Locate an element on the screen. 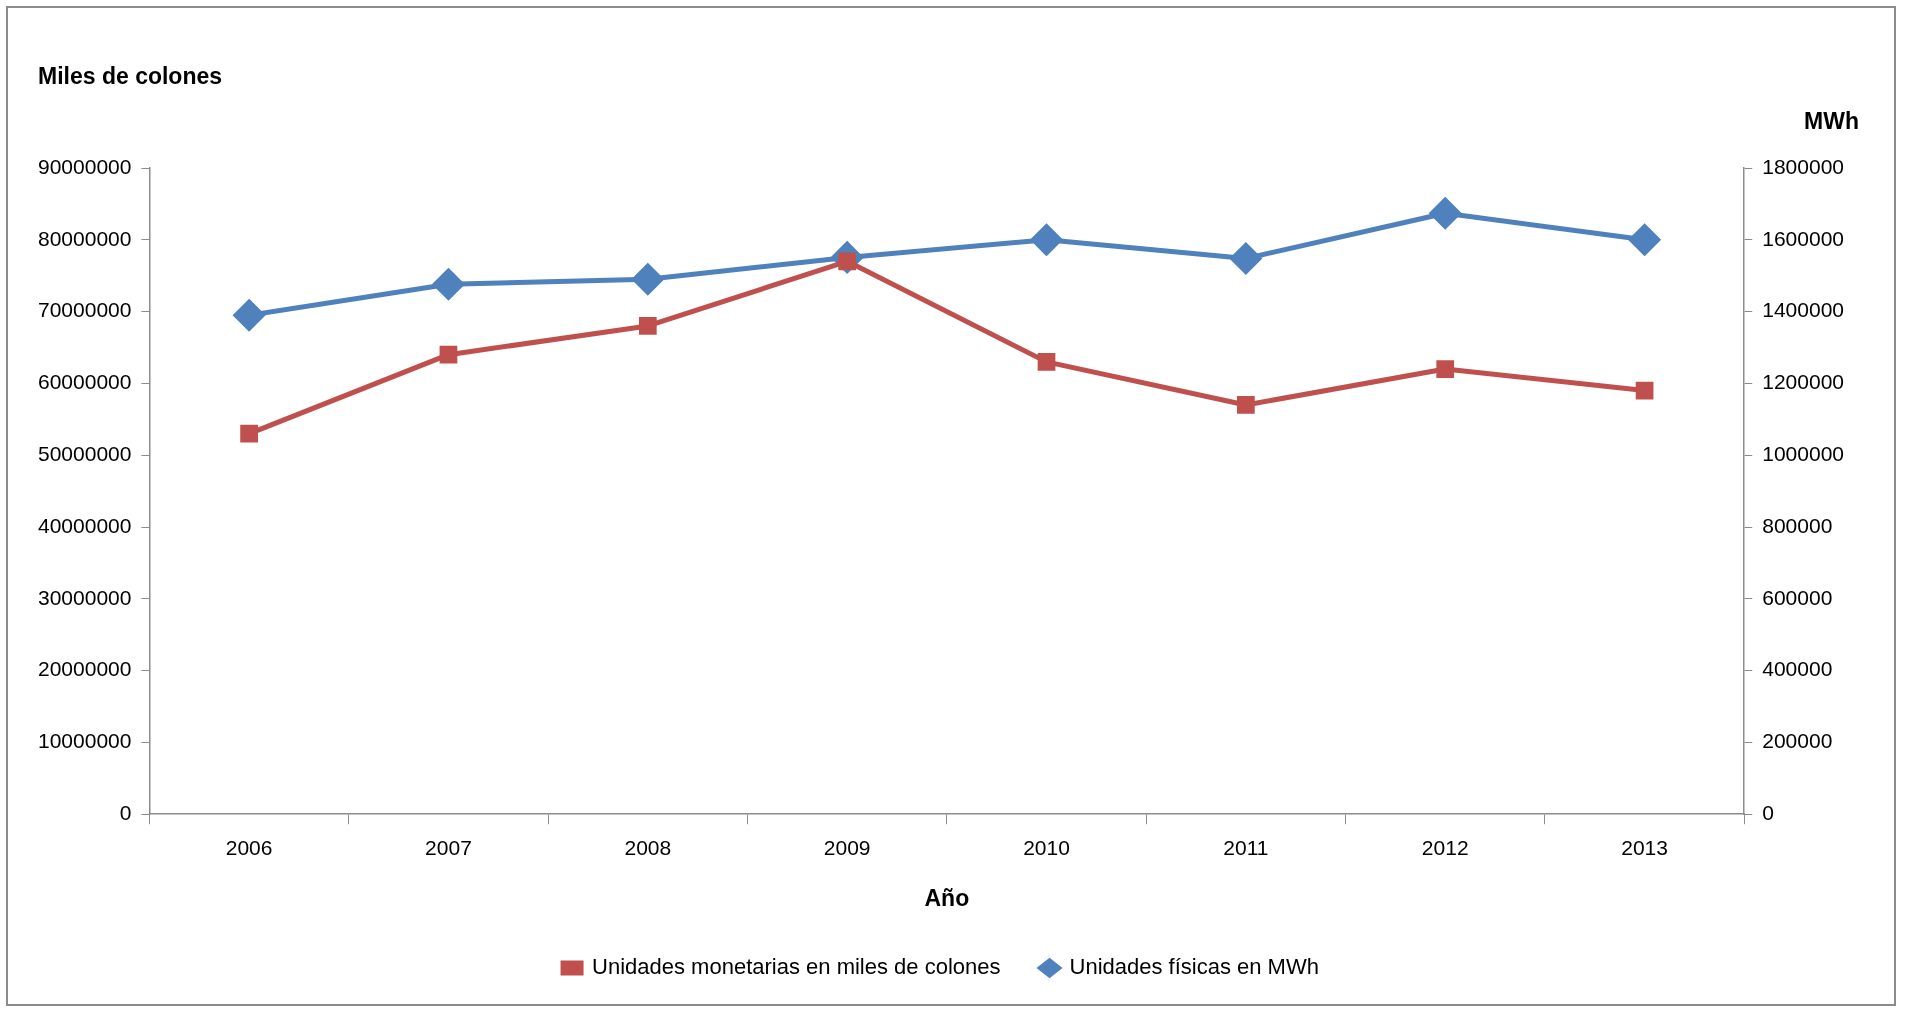 The height and width of the screenshot is (1015, 1906). y2-tick-label: 600000 is located at coordinates (1797, 597).